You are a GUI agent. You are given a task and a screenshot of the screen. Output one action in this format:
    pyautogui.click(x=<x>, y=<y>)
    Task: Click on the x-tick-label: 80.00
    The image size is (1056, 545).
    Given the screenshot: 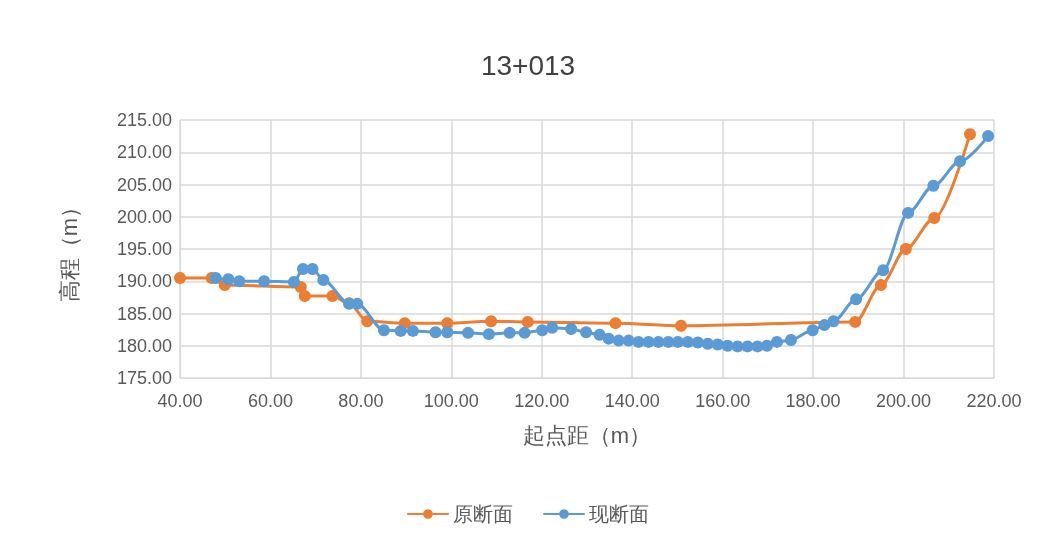 What is the action you would take?
    pyautogui.click(x=361, y=401)
    